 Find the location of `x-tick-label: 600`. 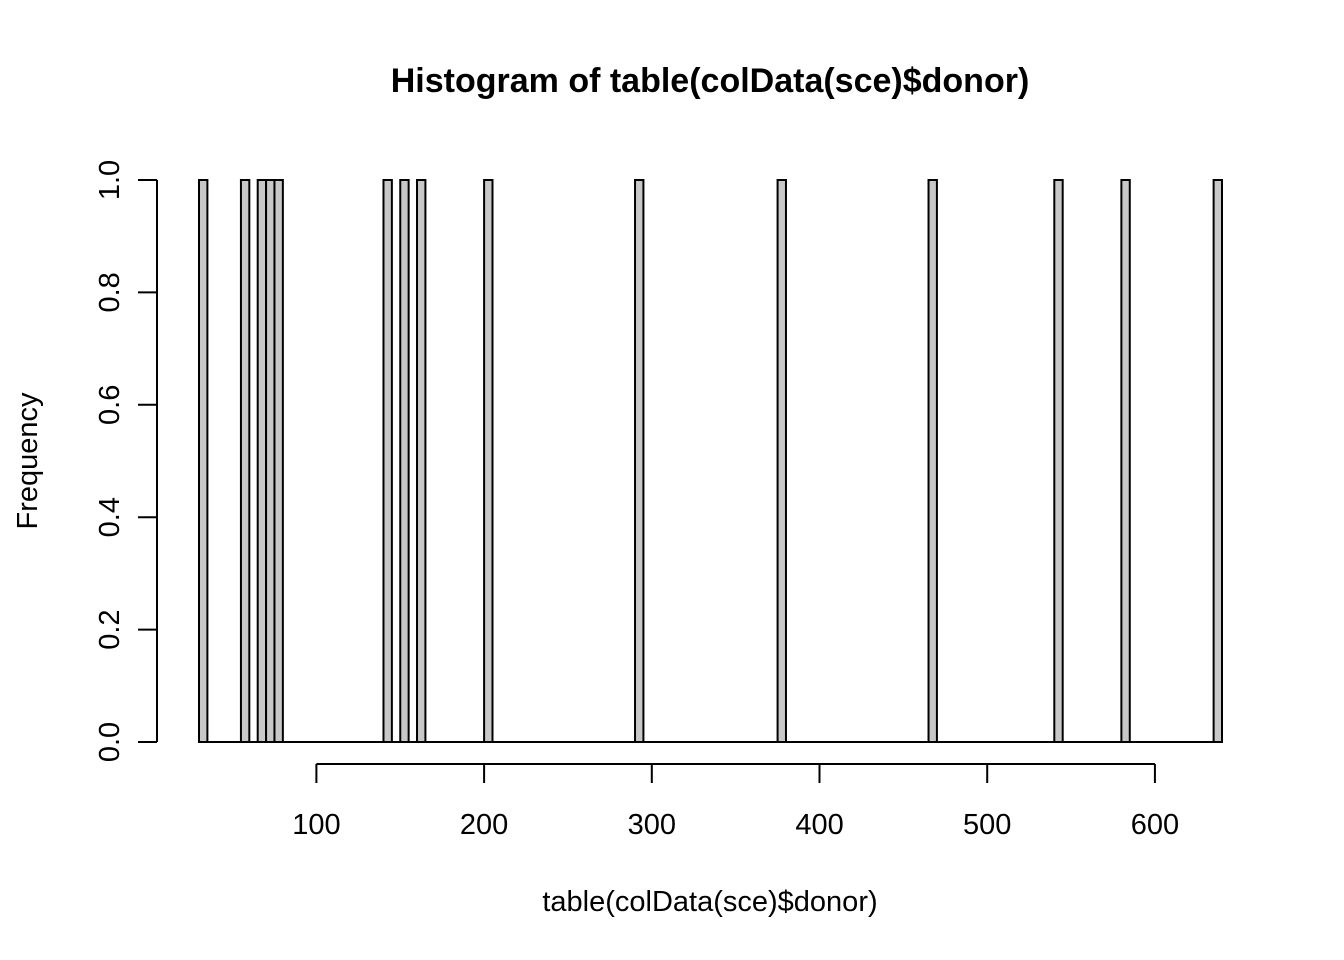

x-tick-label: 600 is located at coordinates (1155, 825).